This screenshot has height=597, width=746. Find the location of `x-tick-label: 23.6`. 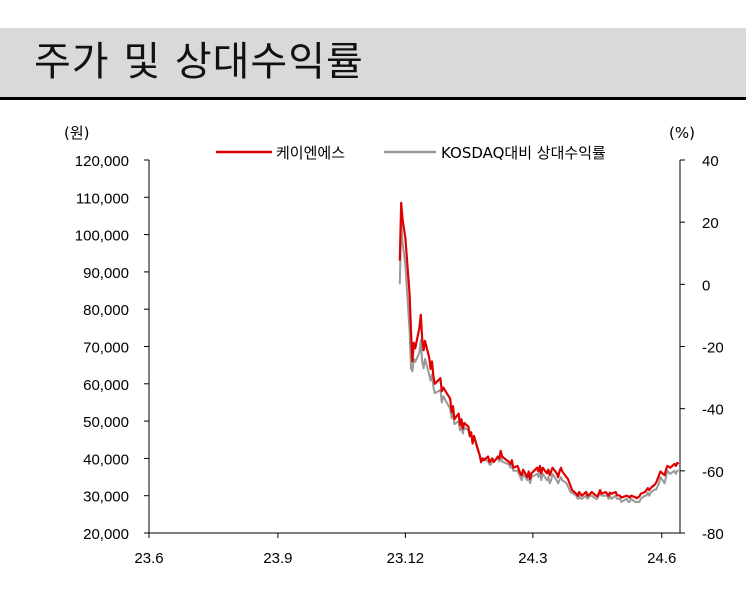

x-tick-label: 23.6 is located at coordinates (148, 558).